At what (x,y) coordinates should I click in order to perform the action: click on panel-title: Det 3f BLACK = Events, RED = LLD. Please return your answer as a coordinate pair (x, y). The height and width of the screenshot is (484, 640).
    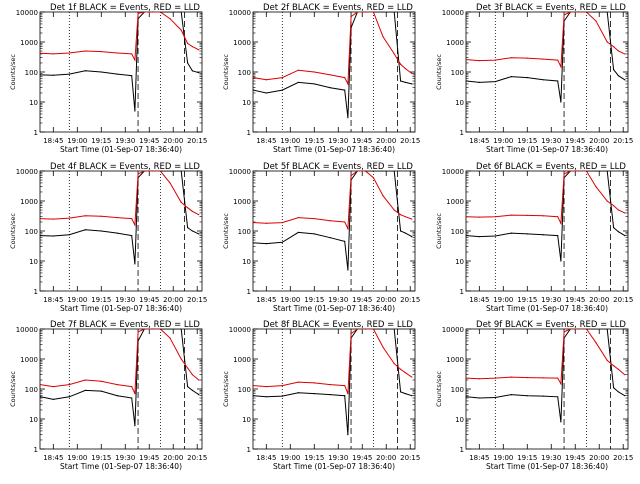
    Looking at the image, I should click on (551, 8).